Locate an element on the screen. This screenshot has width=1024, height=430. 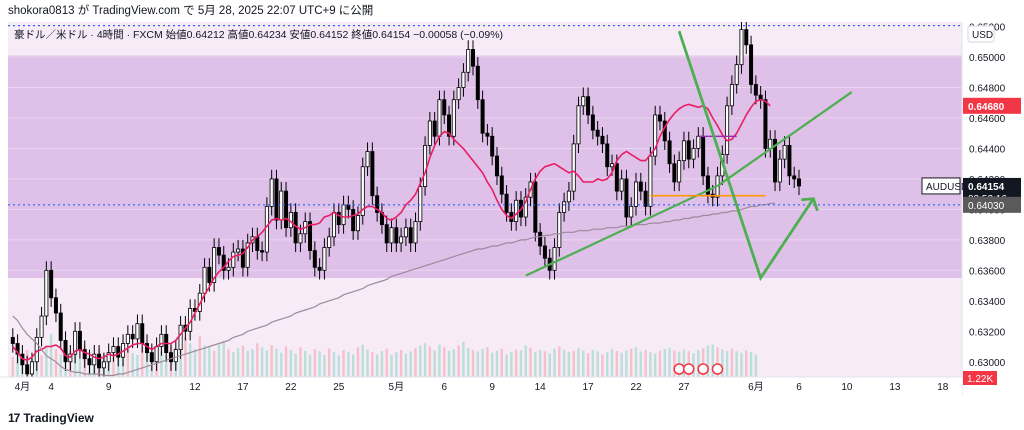
time-tick-label: 6月 is located at coordinates (756, 387).